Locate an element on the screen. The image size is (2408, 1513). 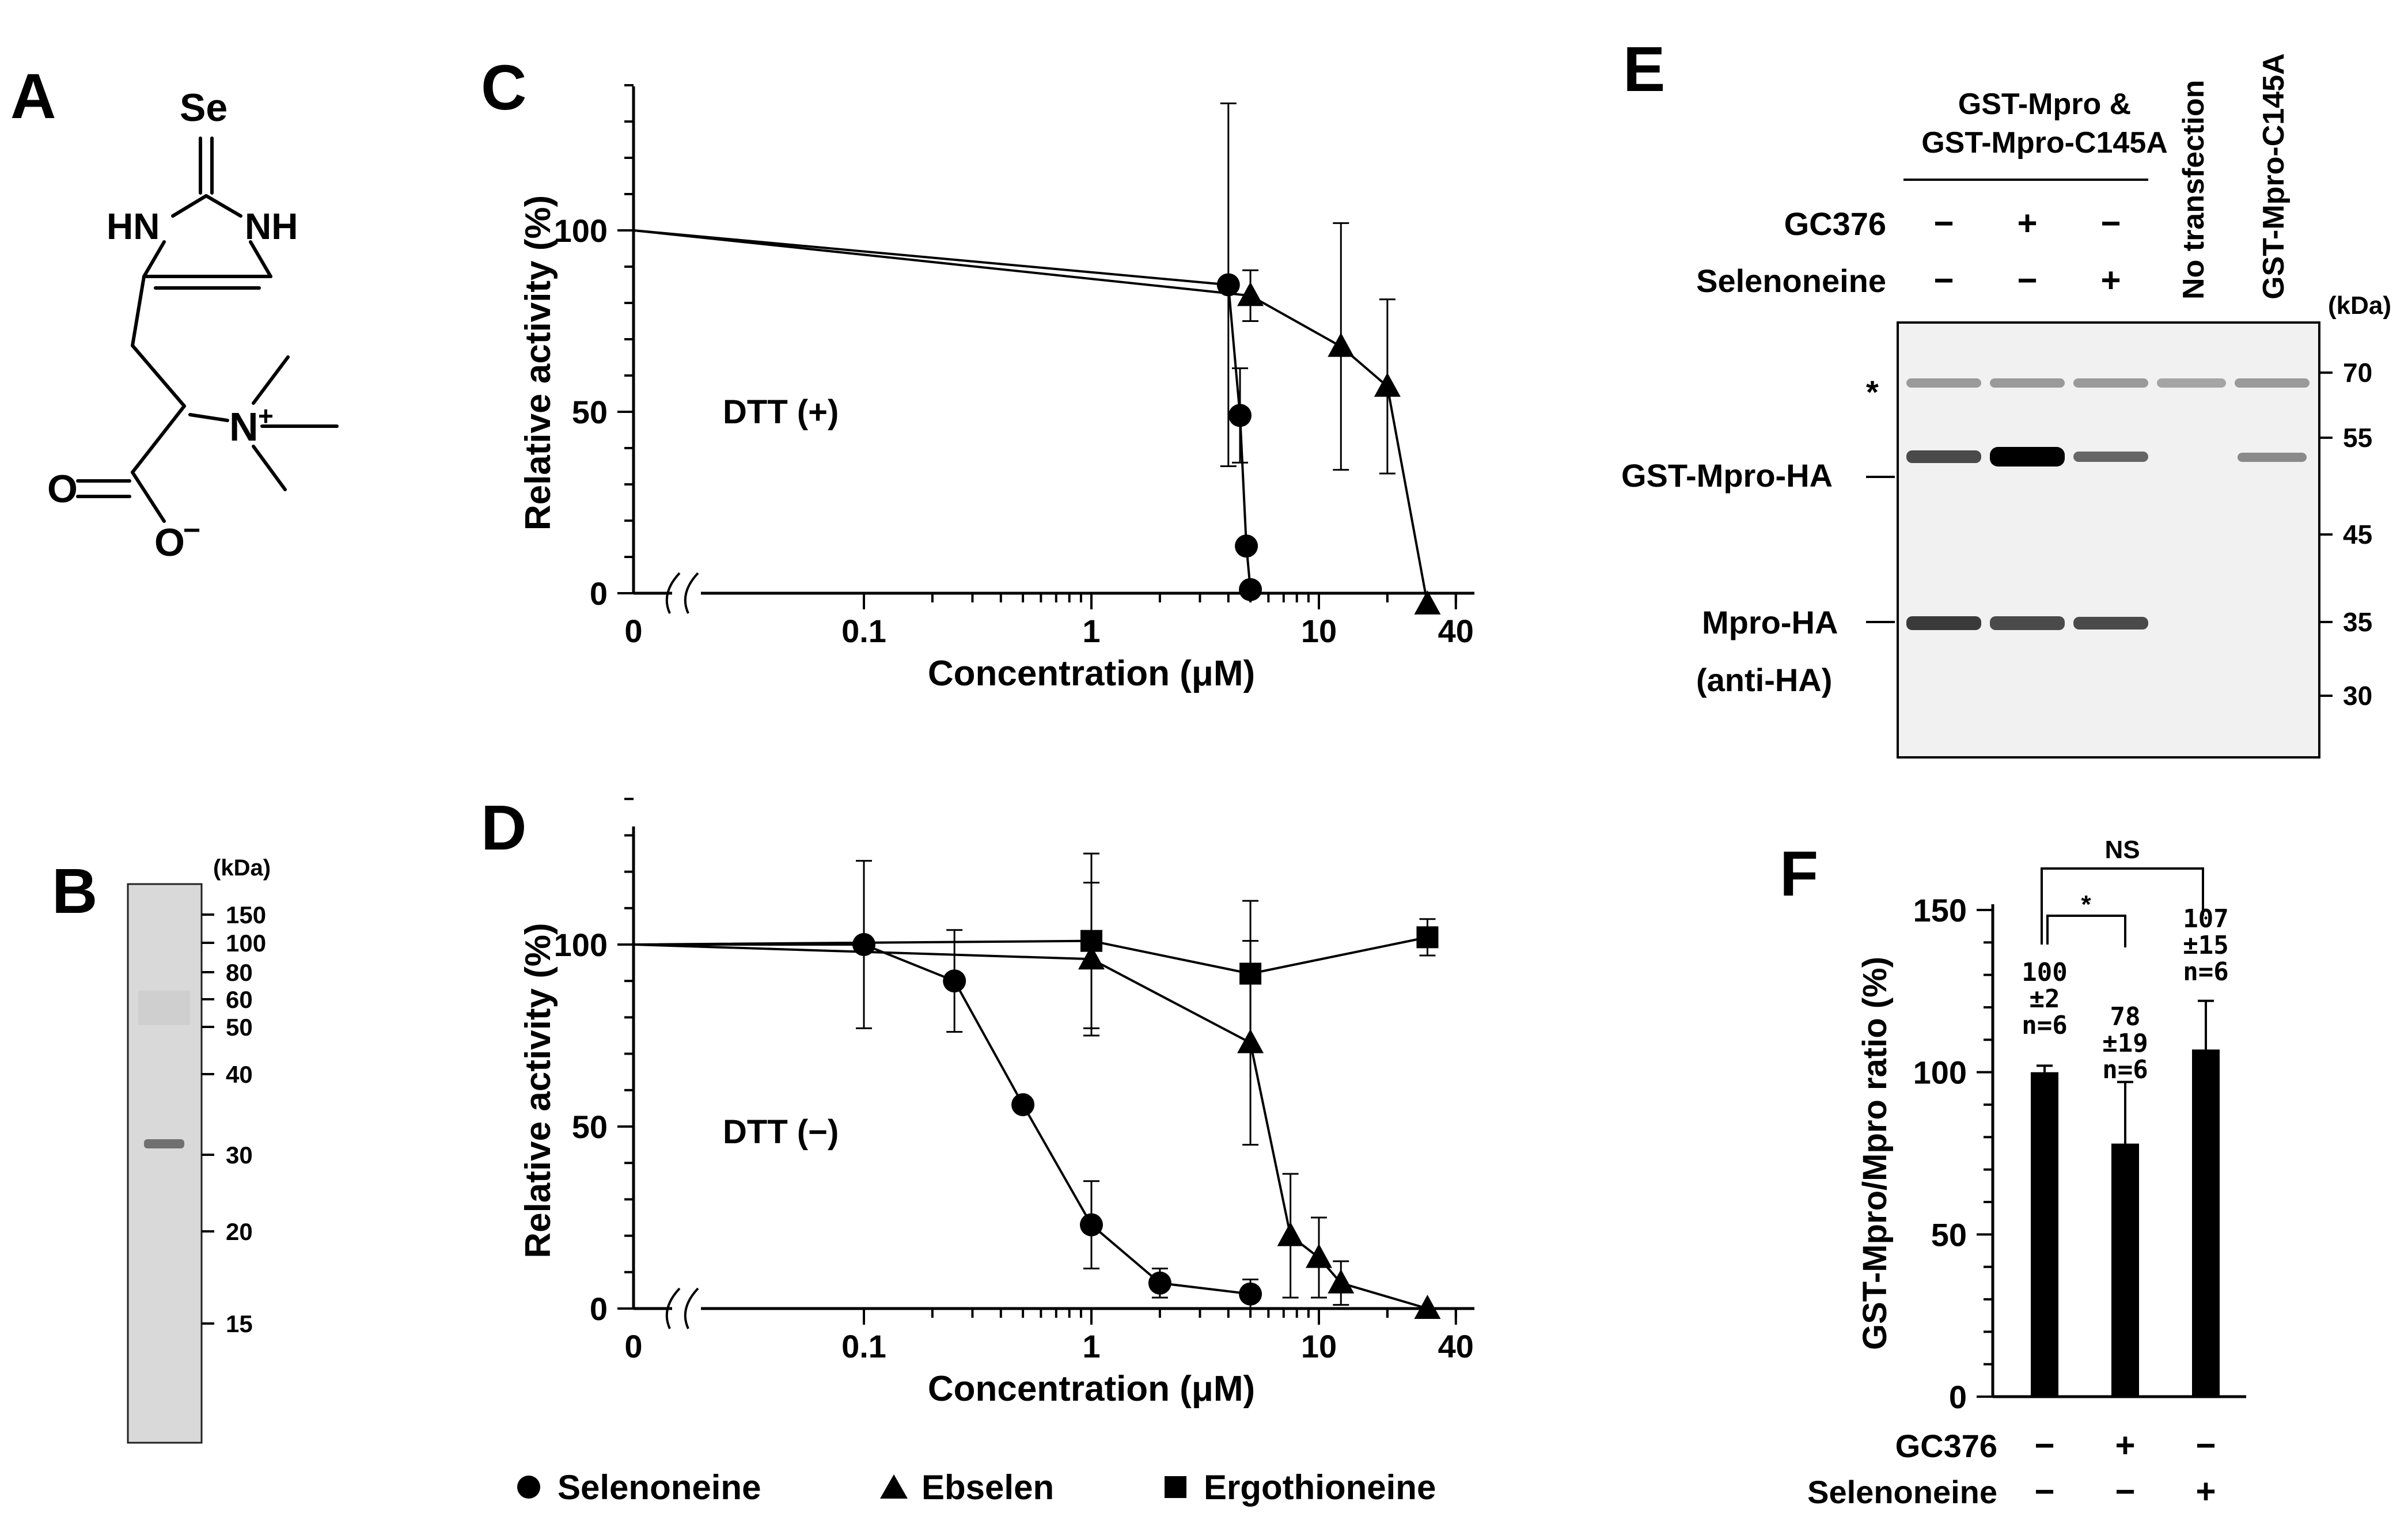
gel-marker-label: 40 is located at coordinates (239, 1074).